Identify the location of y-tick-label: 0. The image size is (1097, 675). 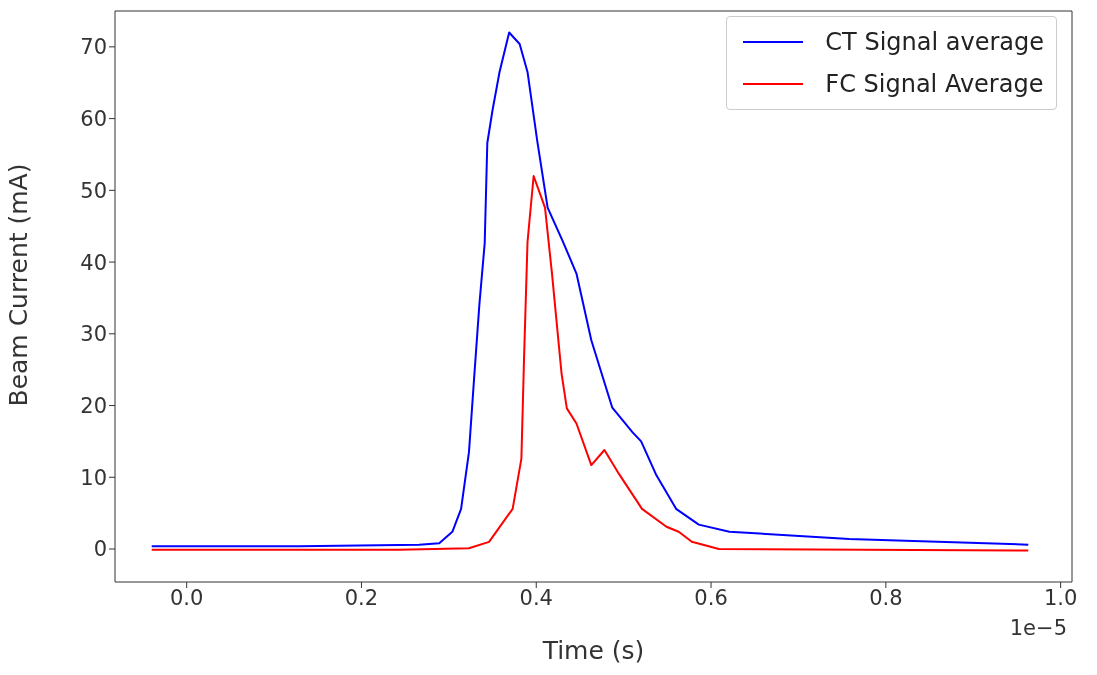
(100, 549).